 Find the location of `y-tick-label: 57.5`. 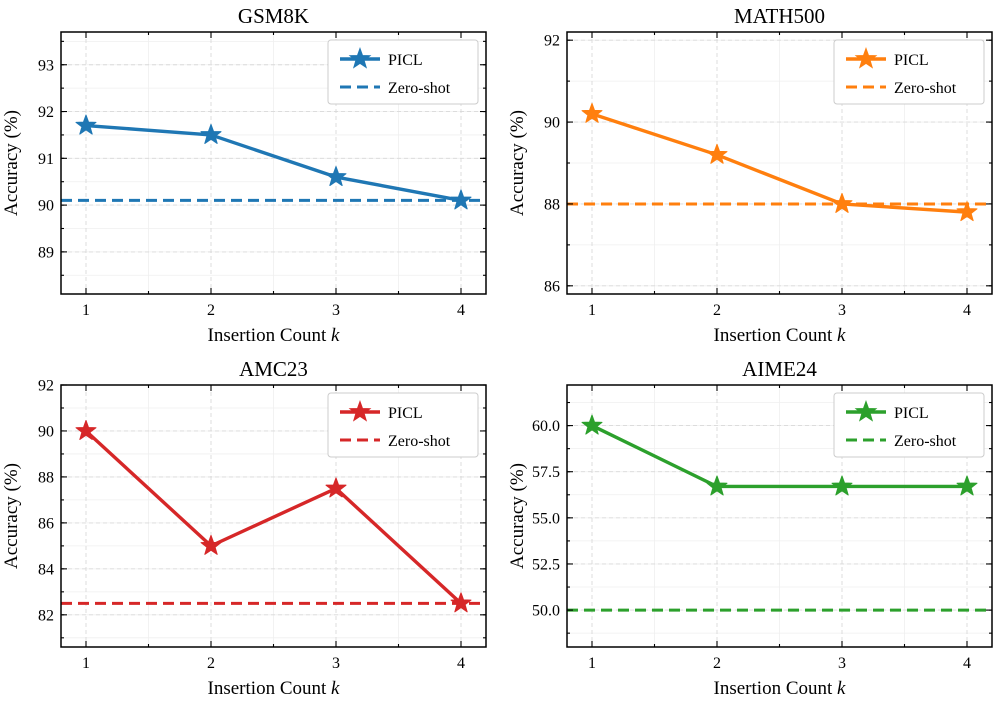

y-tick-label: 57.5 is located at coordinates (546, 472).